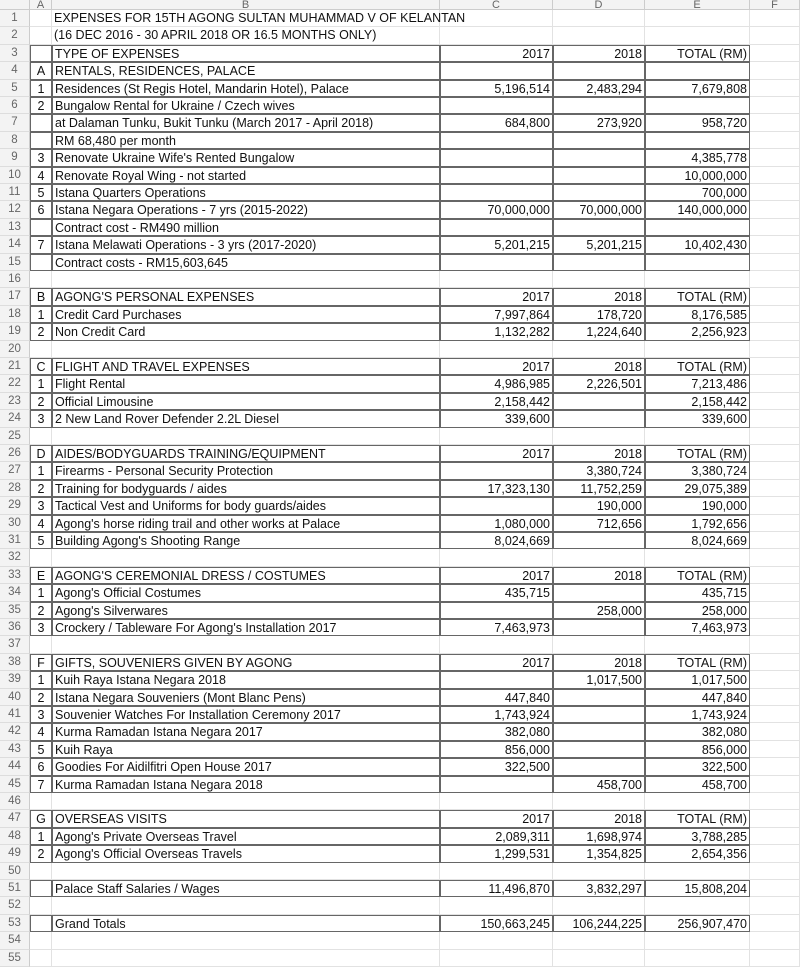  I want to click on cell: E, so click(41, 575).